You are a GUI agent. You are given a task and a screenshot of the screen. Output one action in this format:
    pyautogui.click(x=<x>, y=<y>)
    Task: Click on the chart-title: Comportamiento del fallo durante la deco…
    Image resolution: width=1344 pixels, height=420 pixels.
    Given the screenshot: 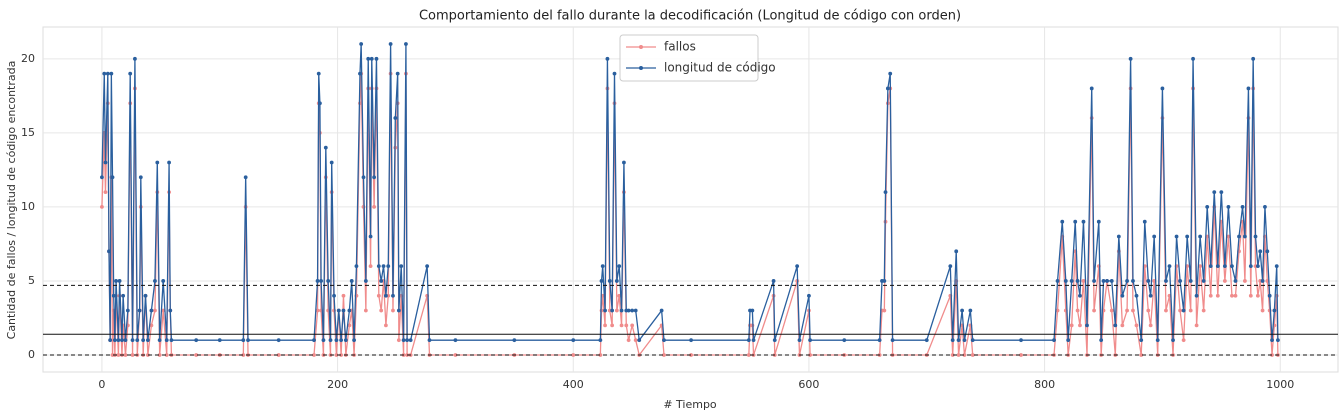 What is the action you would take?
    pyautogui.click(x=690, y=16)
    